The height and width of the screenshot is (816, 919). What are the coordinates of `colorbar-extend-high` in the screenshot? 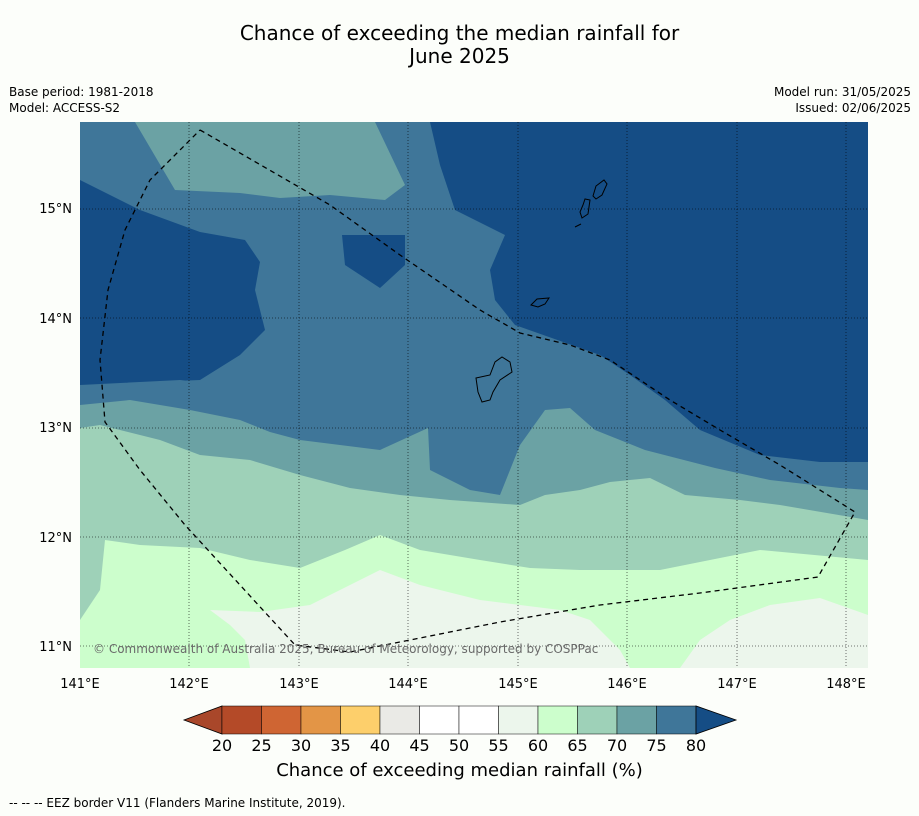 It's located at (716, 720).